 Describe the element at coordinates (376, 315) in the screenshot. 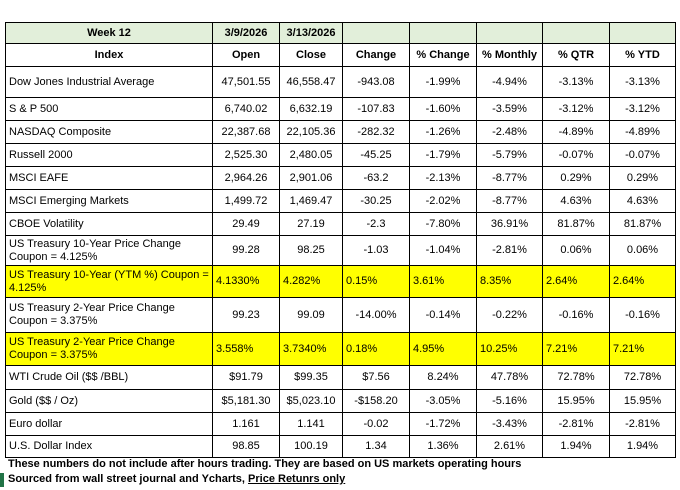

I see `value-cell: -14.00%` at that location.